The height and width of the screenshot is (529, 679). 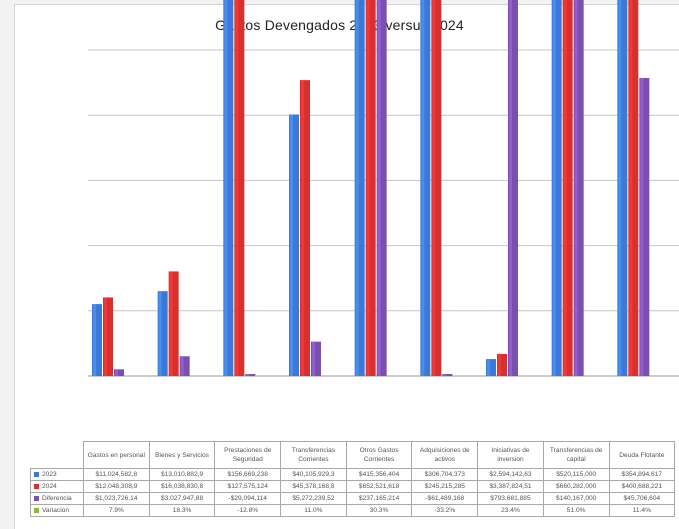 I want to click on table-cell: $40,105,929,3, so click(x=313, y=474).